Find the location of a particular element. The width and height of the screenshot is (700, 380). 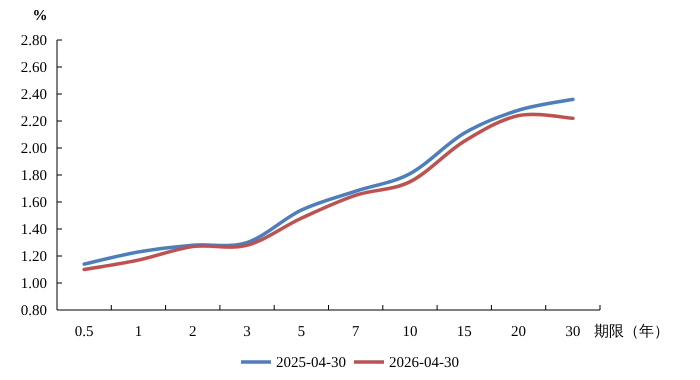

legend-label: 2026-04-30 is located at coordinates (424, 363).